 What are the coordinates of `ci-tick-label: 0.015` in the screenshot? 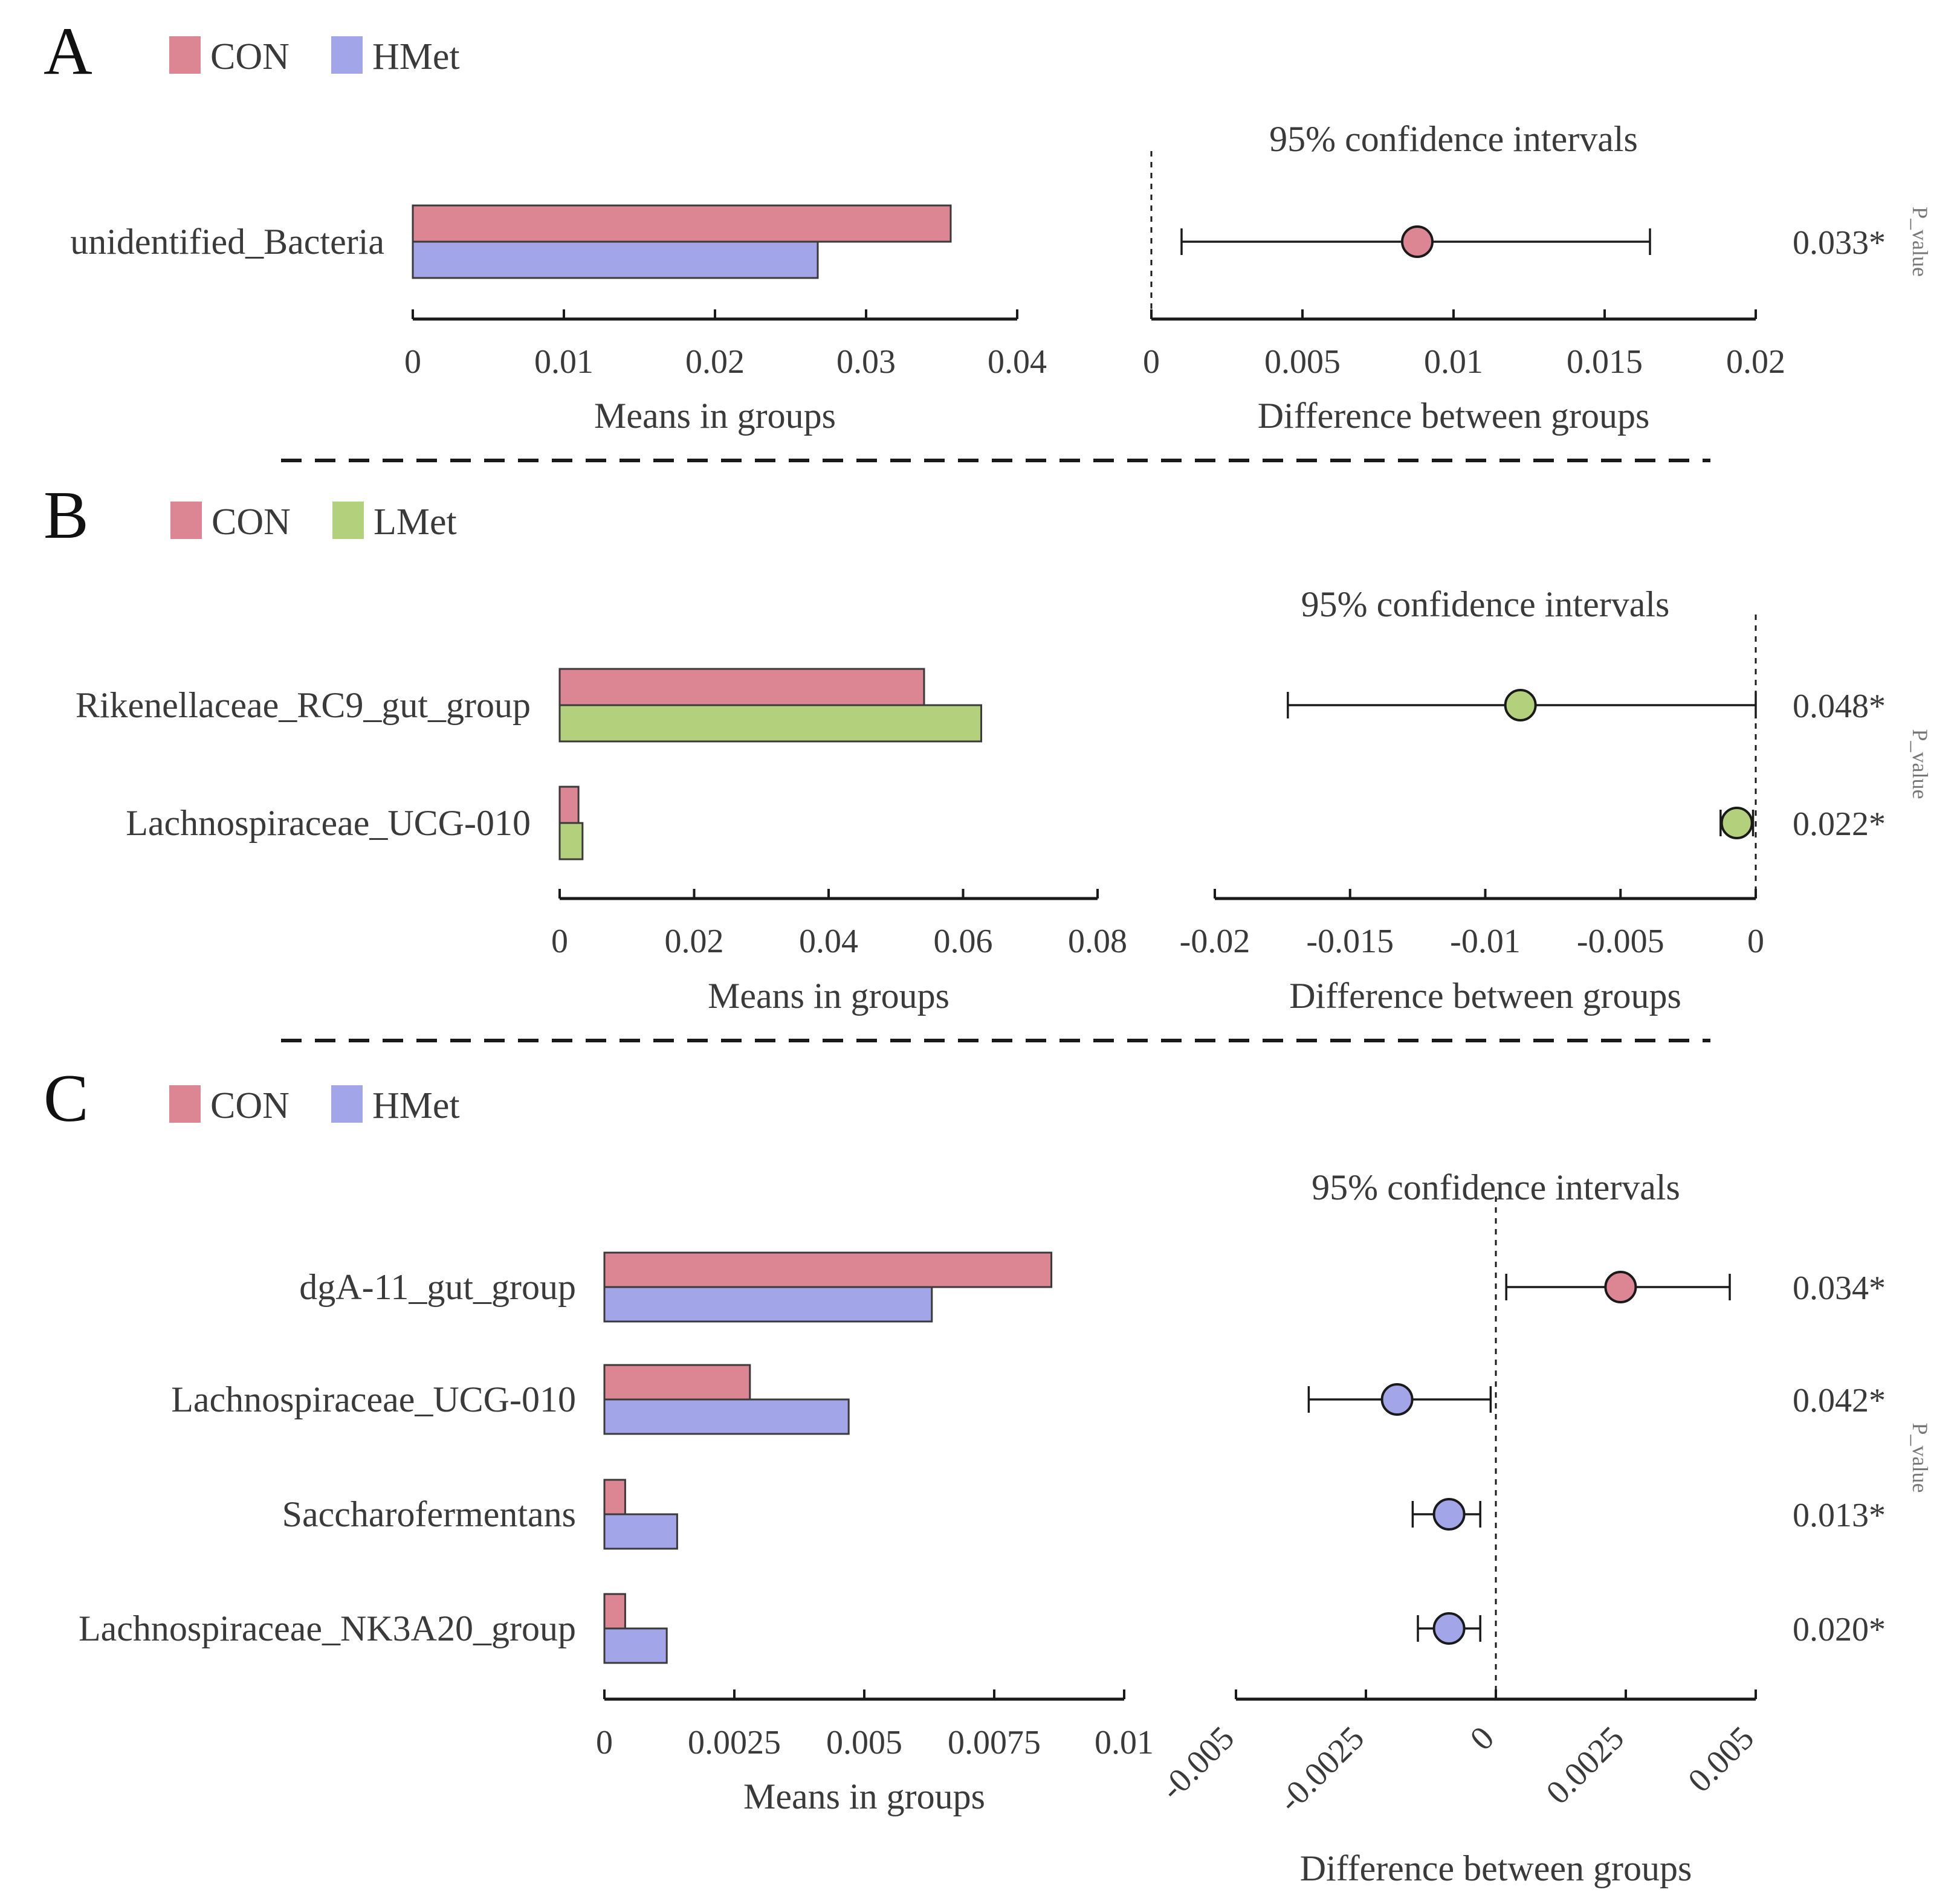 It's located at (1605, 362).